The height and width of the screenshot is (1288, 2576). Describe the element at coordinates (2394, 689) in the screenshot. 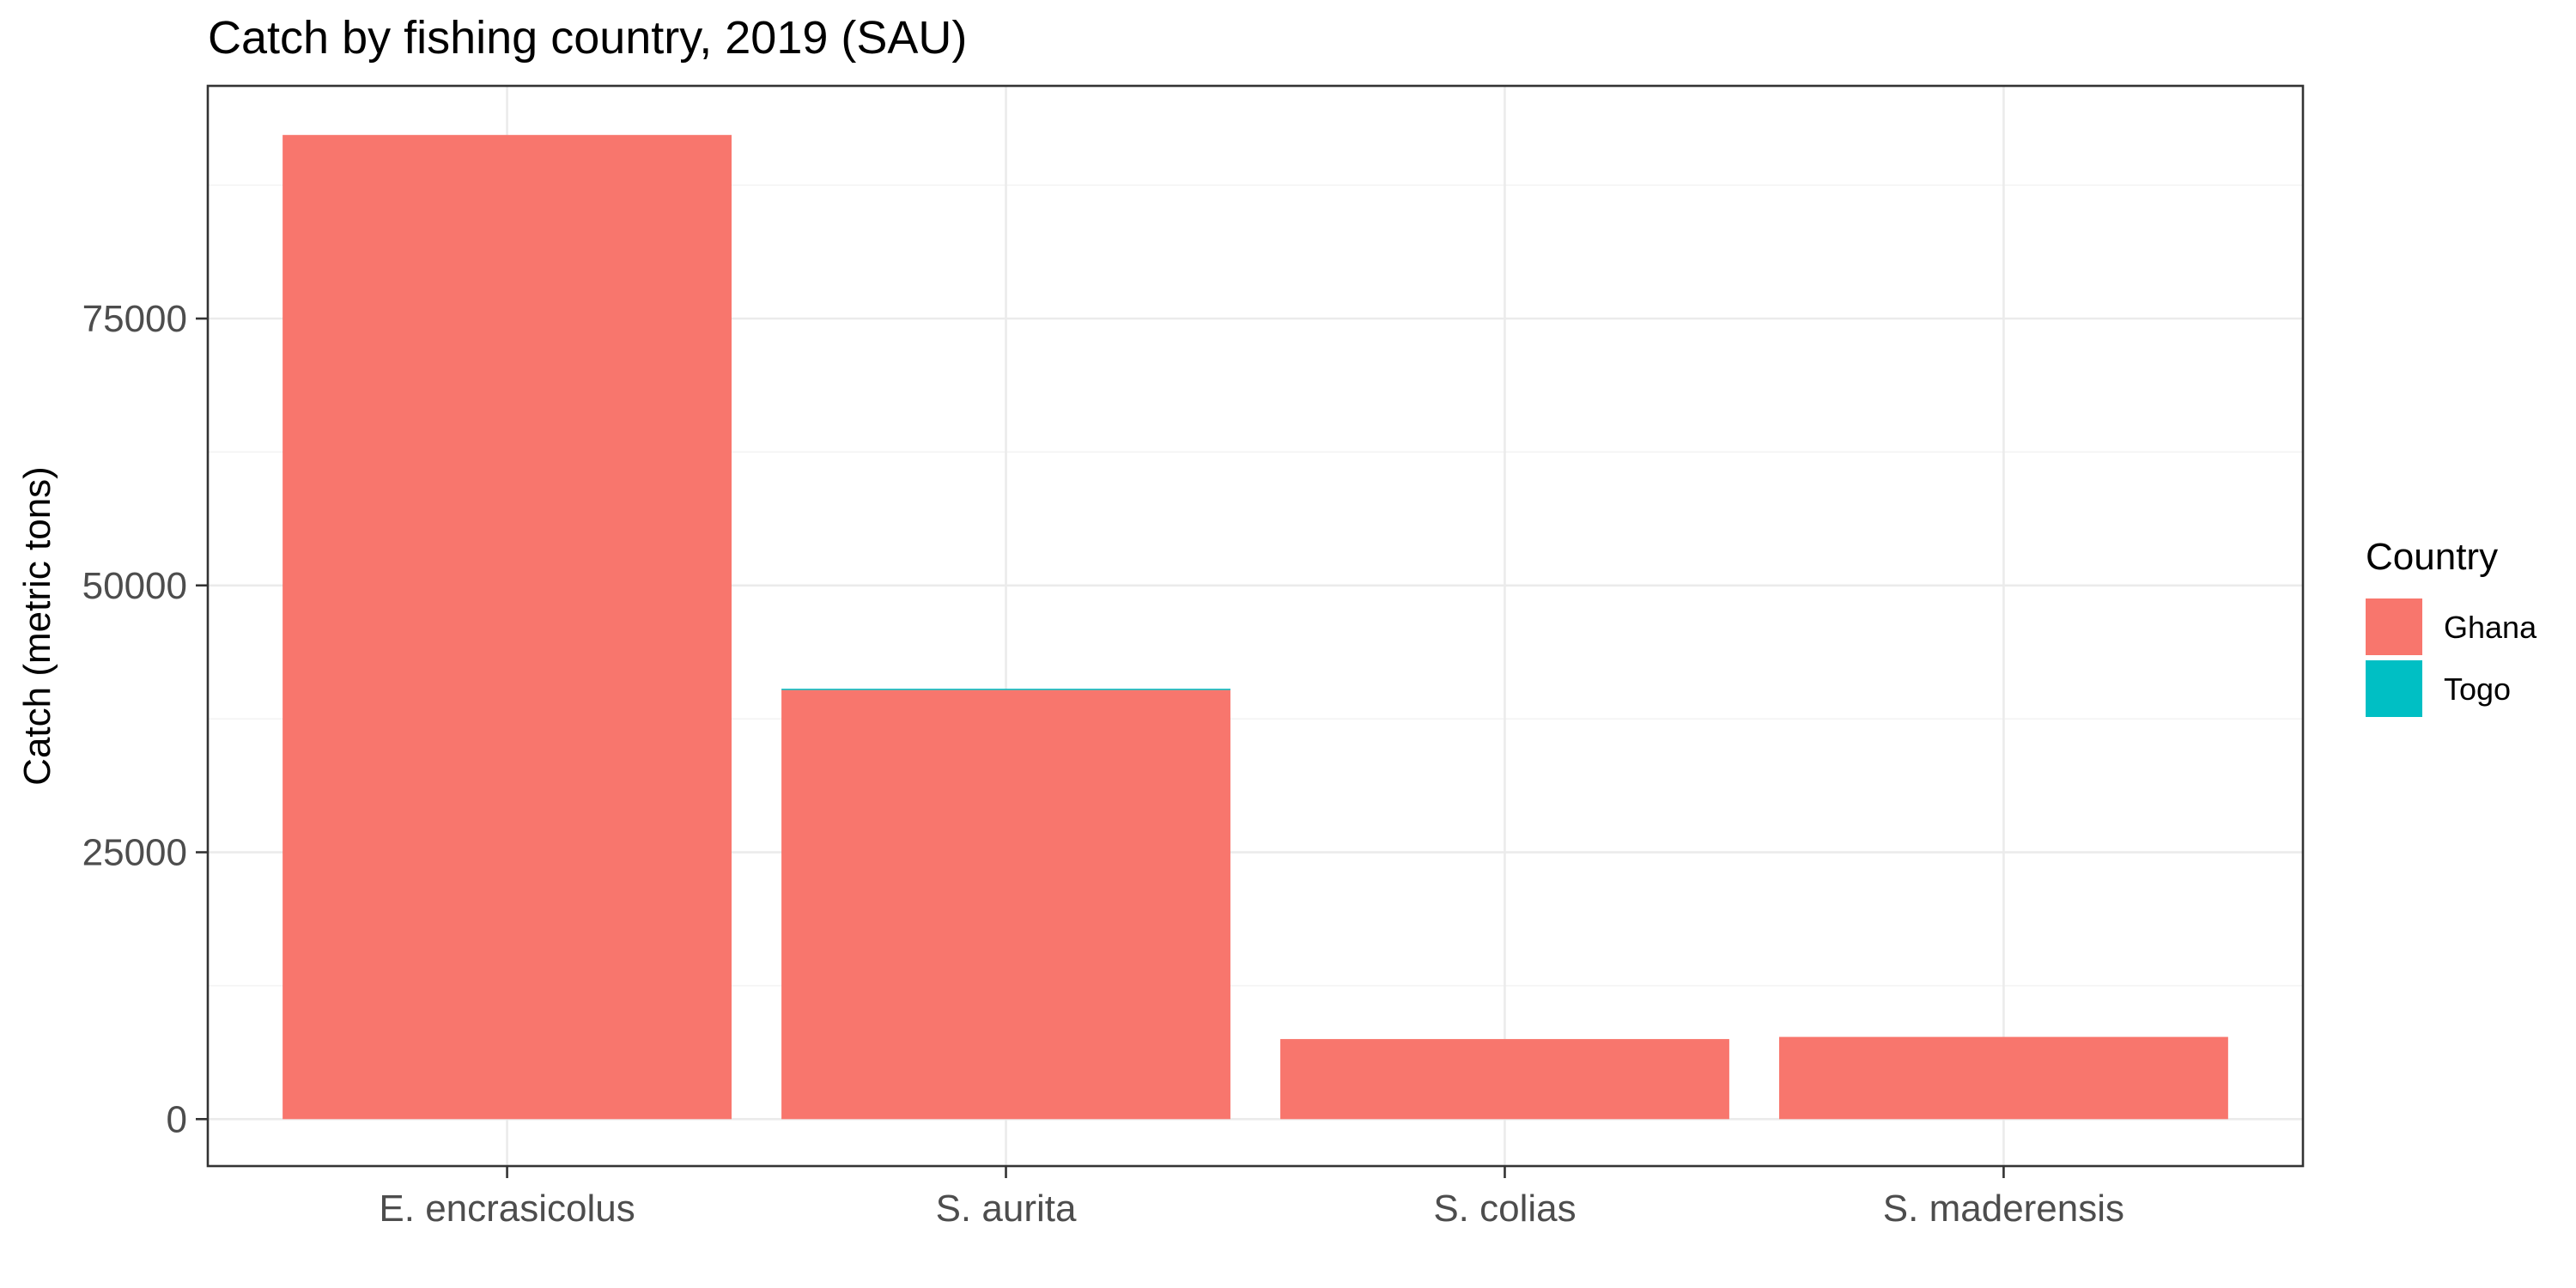

I see `legend-key-togo` at that location.